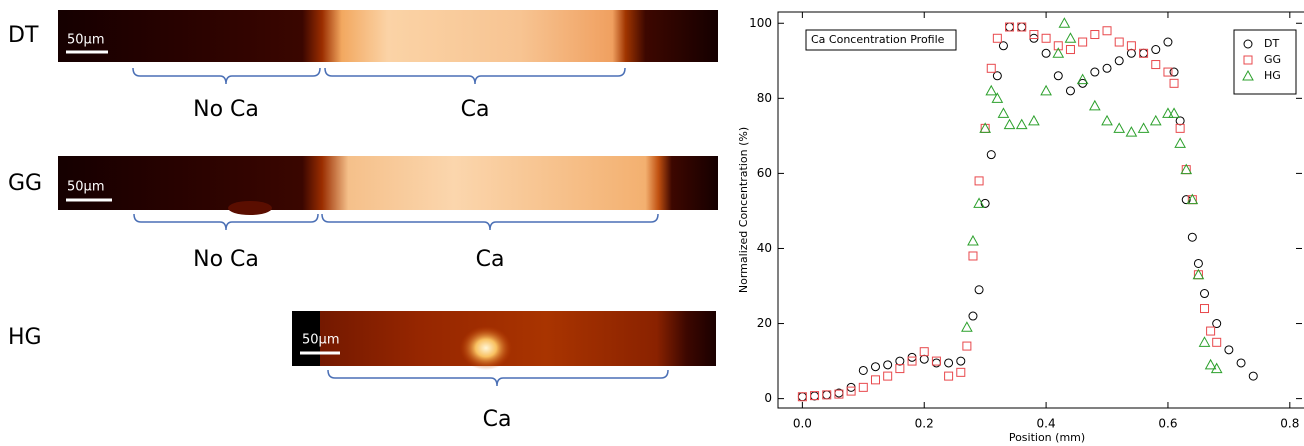  I want to click on annotation-box, so click(881, 40).